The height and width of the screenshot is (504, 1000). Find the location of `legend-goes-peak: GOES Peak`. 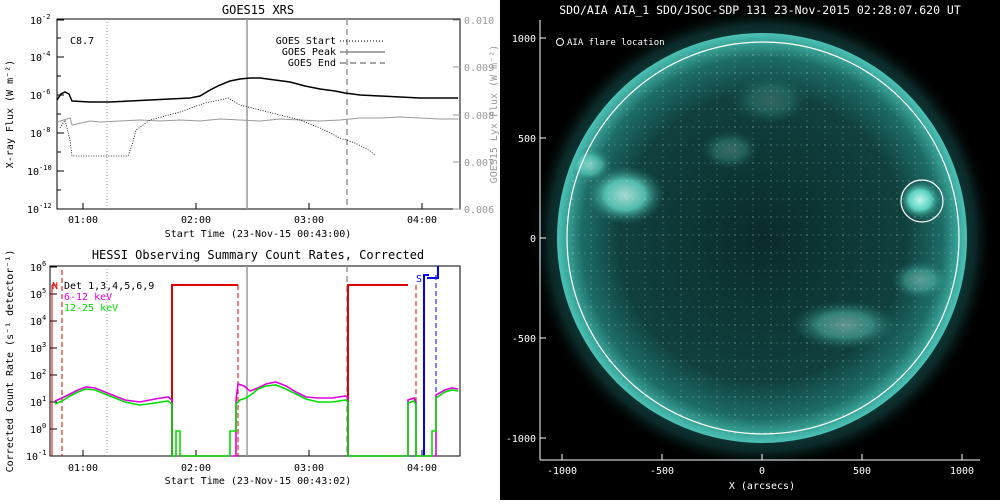

legend-goes-peak: GOES Peak is located at coordinates (309, 52).